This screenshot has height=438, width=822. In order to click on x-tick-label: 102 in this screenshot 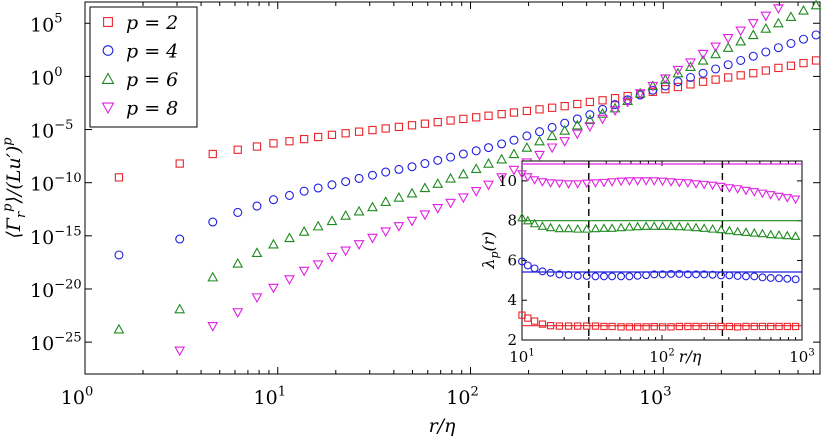, I will do `click(462, 396)`.